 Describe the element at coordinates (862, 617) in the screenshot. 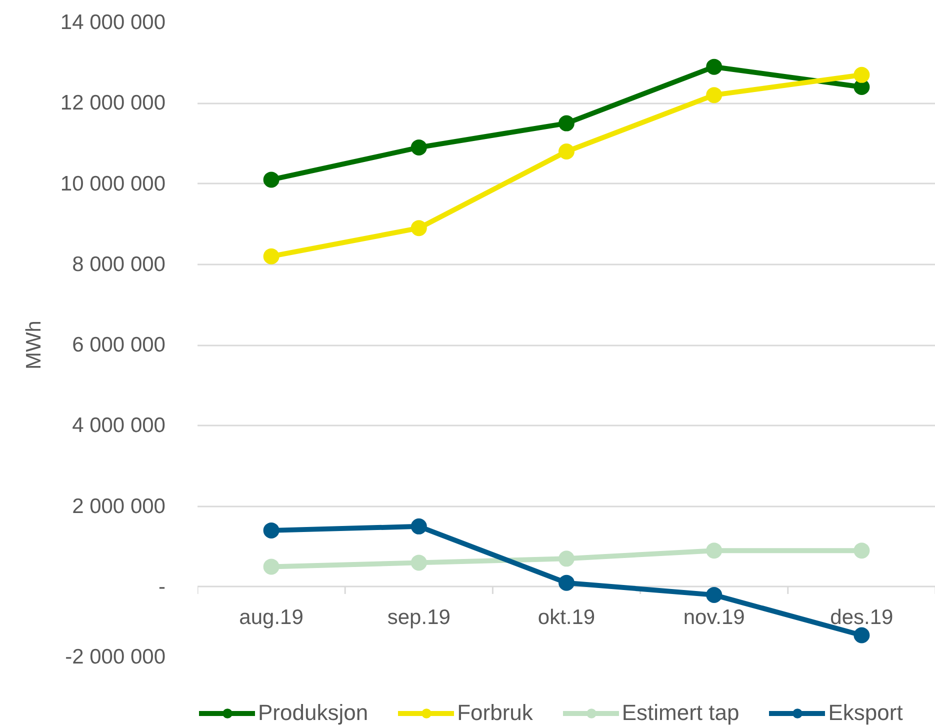

I see `x-tick-label: des.19` at that location.